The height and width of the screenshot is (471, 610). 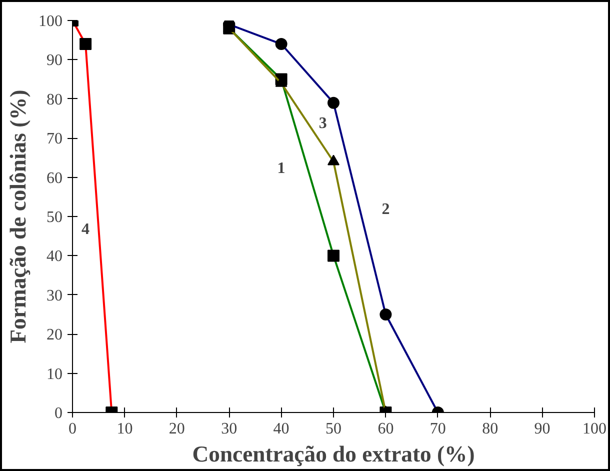 I want to click on x-tick-label: 70, so click(x=438, y=429).